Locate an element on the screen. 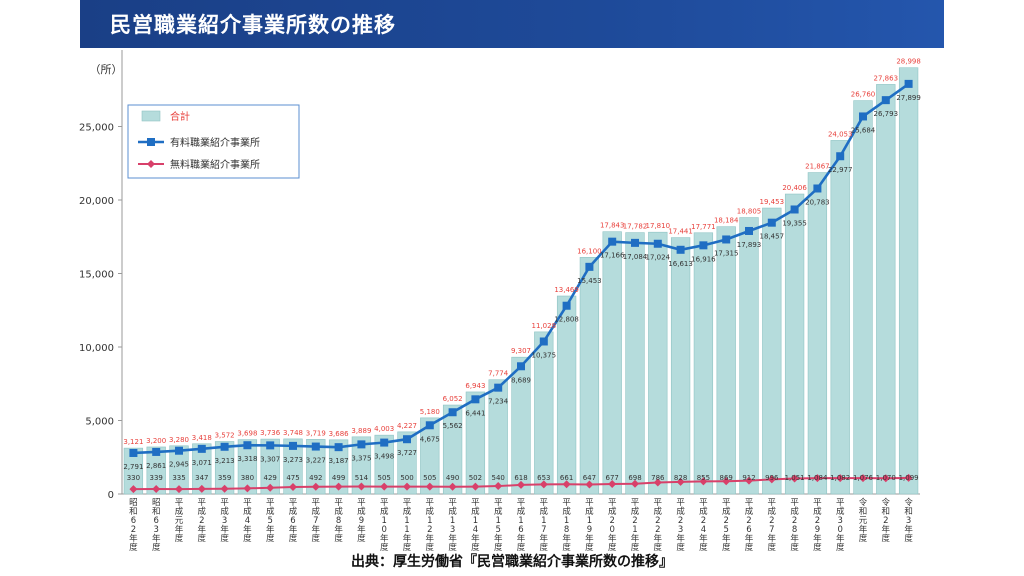 This screenshot has height=576, width=1024. x-tick-label: 平成 1 2 年度 is located at coordinates (430, 525).